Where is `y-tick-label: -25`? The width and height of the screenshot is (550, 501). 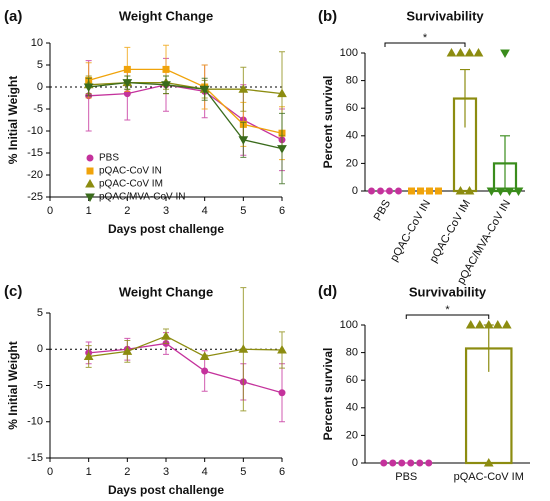 y-tick-label: -25 is located at coordinates (35, 197).